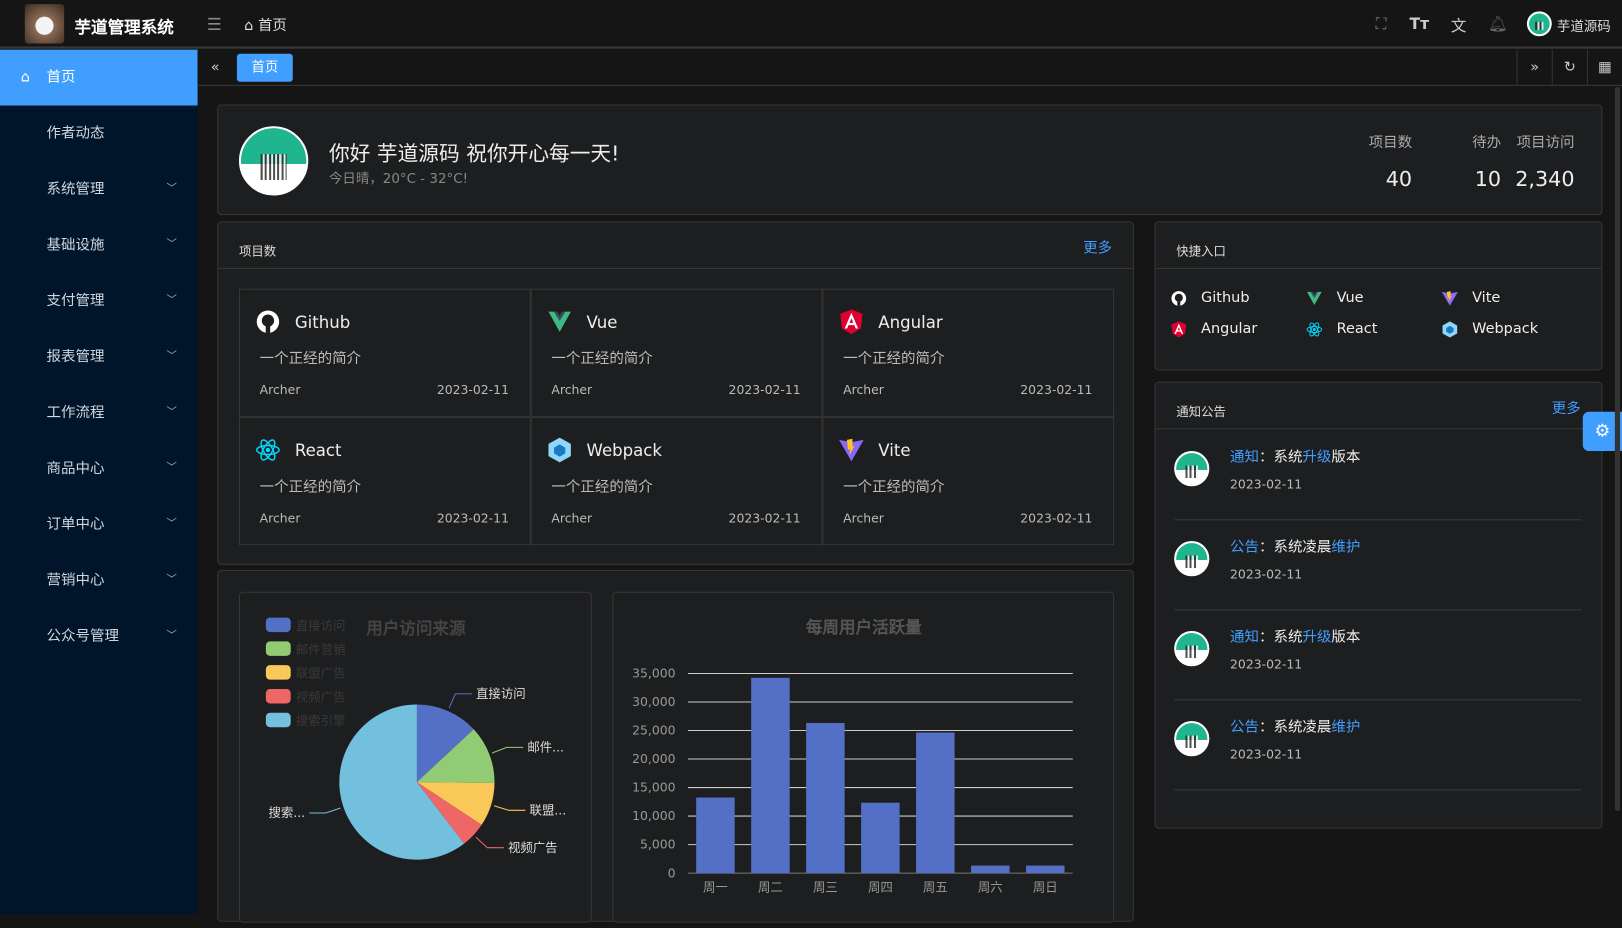 This screenshot has width=1622, height=928. I want to click on notice-text: 版本, so click(1346, 457).